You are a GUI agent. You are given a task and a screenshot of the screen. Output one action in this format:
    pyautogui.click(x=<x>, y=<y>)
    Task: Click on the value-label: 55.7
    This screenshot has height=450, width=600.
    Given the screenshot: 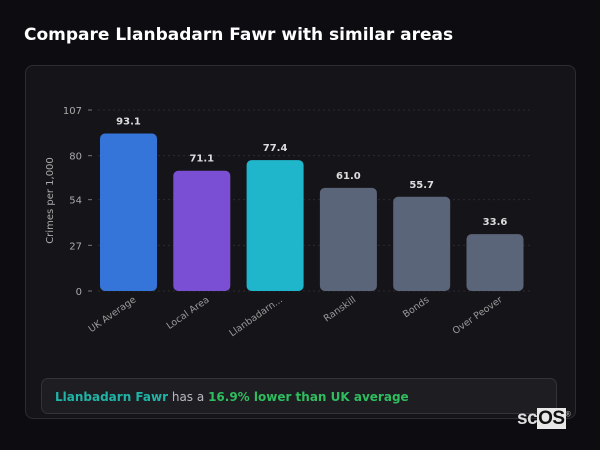 What is the action you would take?
    pyautogui.click(x=421, y=185)
    